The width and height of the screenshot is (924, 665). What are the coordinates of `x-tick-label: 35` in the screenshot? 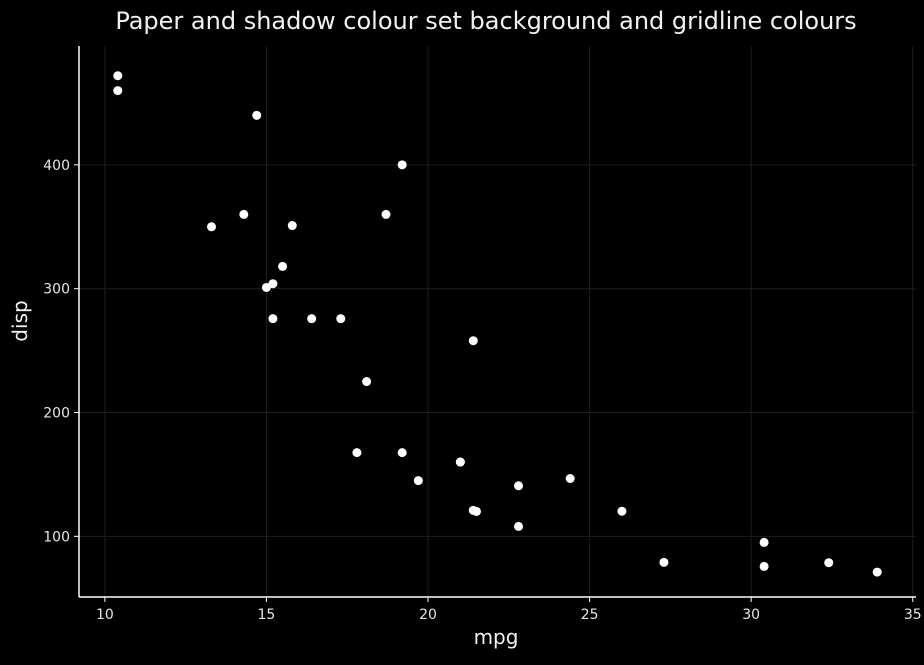 It's located at (913, 615).